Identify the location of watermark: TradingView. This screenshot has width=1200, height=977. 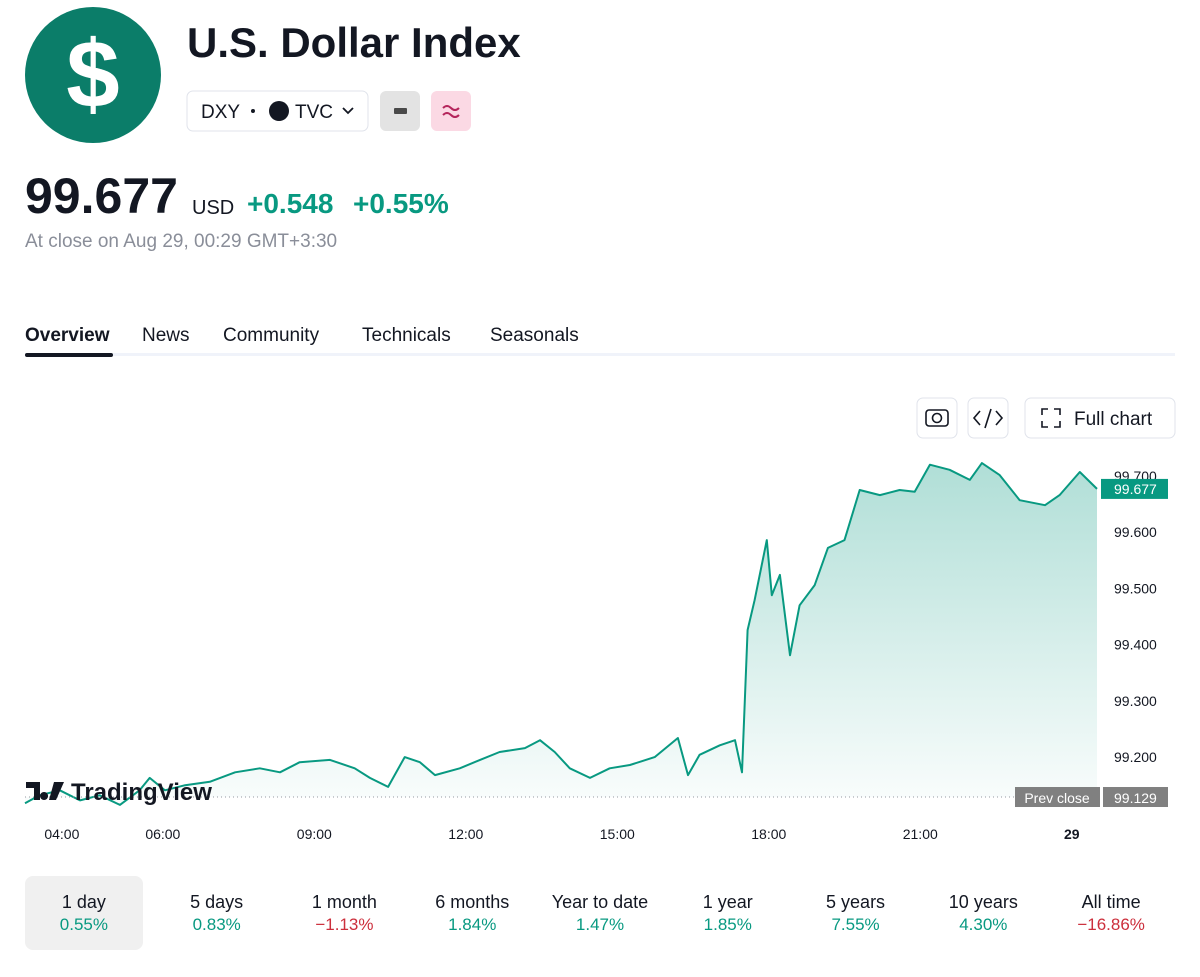
(141, 792).